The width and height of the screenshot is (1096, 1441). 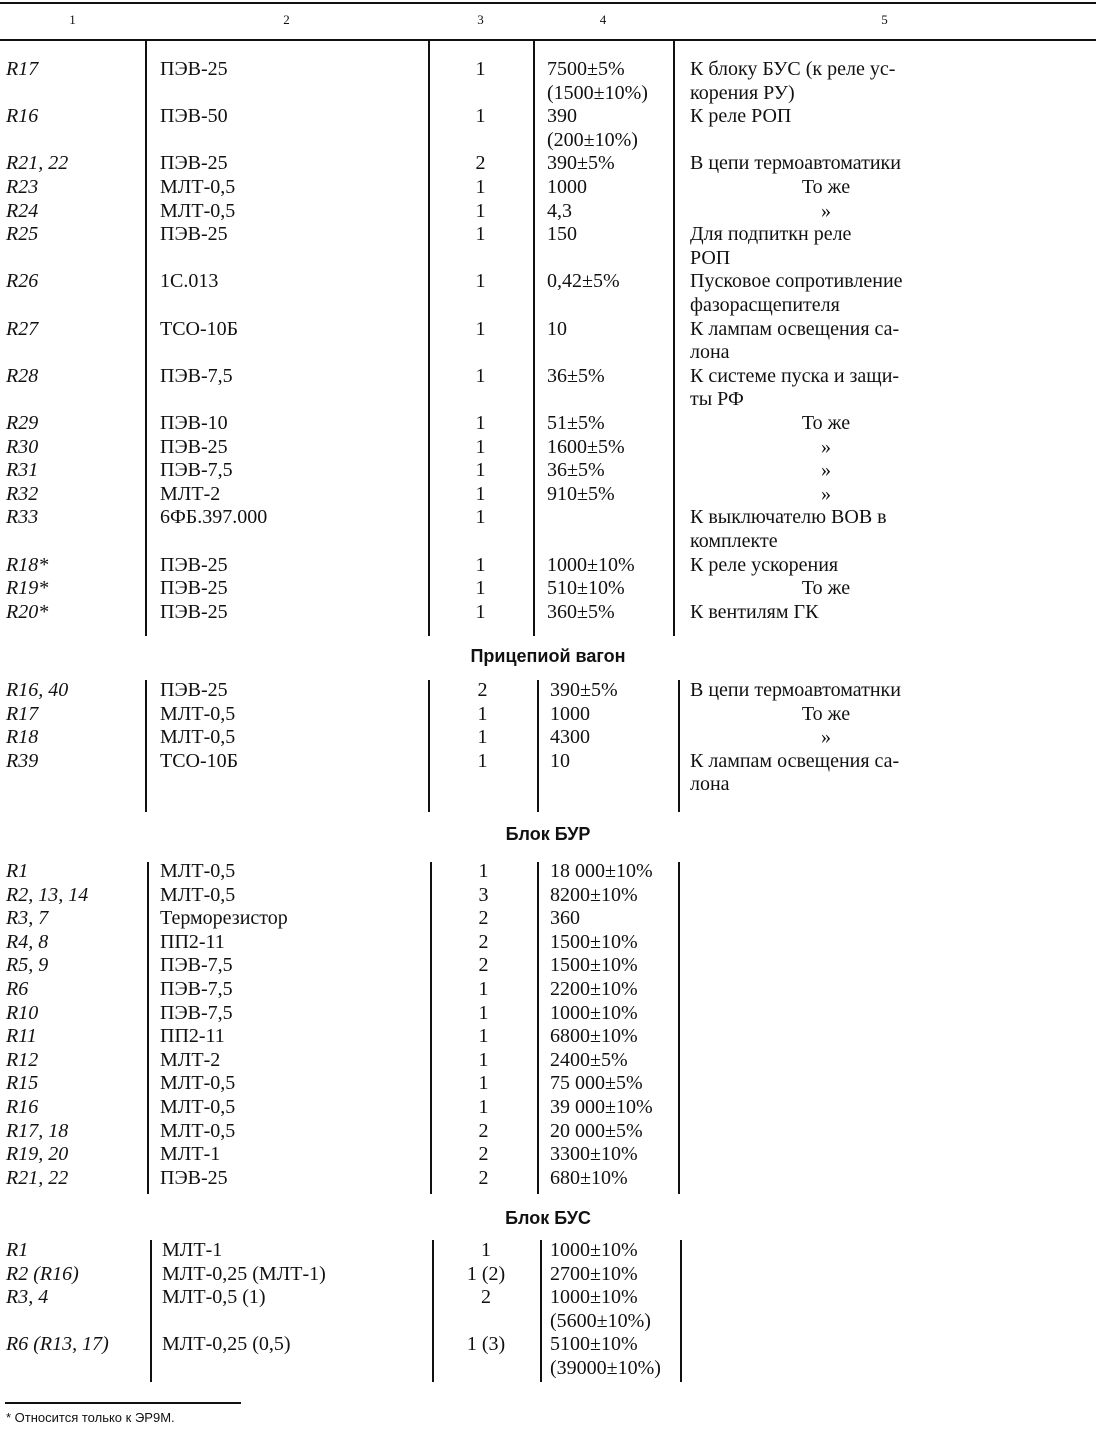 What do you see at coordinates (586, 446) in the screenshot?
I see `resistance-cell: 1600±5%` at bounding box center [586, 446].